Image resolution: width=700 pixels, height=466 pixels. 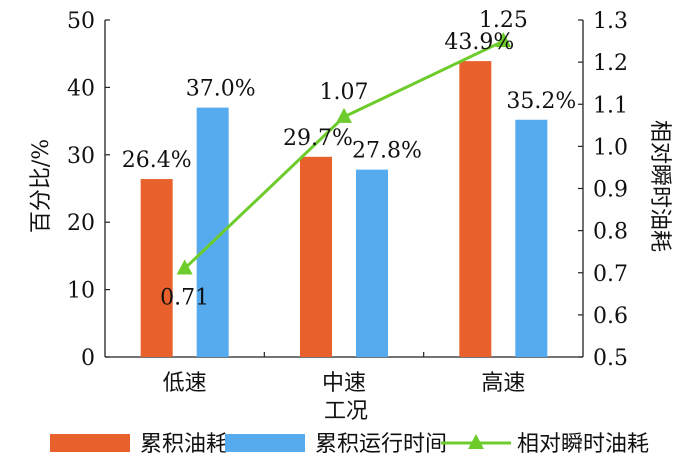 I want to click on bar-value-label: 27.8%, so click(x=387, y=151).